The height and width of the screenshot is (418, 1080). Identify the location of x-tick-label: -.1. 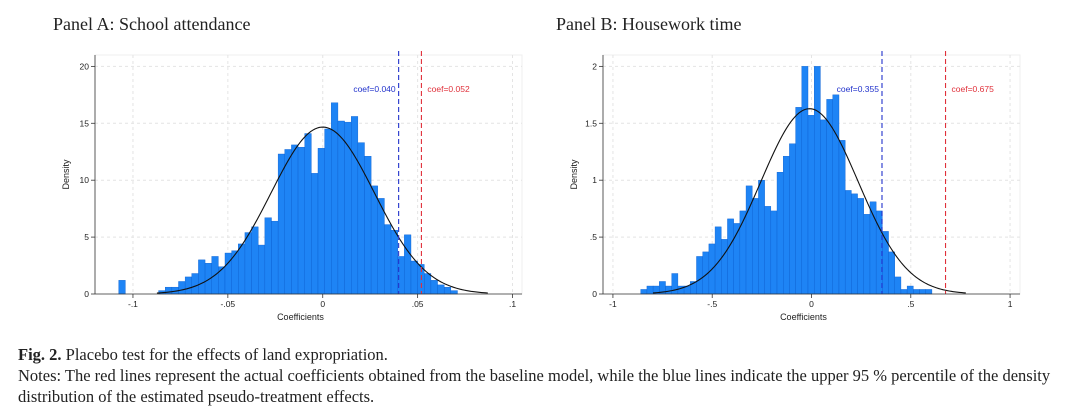
(133, 304).